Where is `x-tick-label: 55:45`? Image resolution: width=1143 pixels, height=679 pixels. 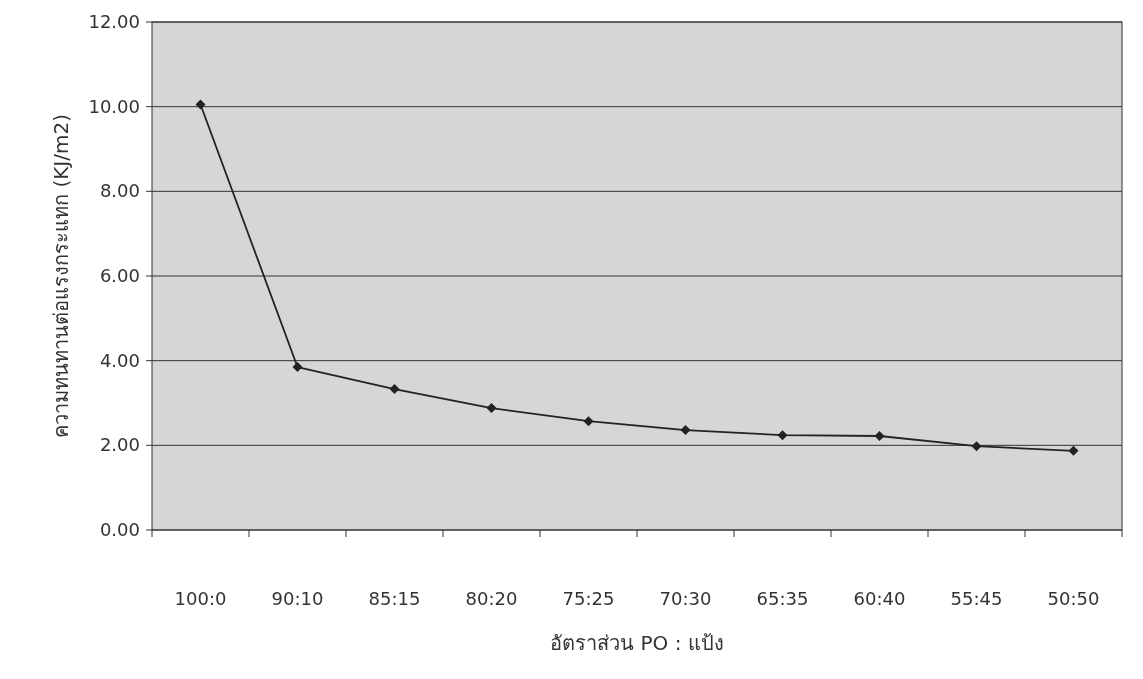
x-tick-label: 55:45 is located at coordinates (976, 598).